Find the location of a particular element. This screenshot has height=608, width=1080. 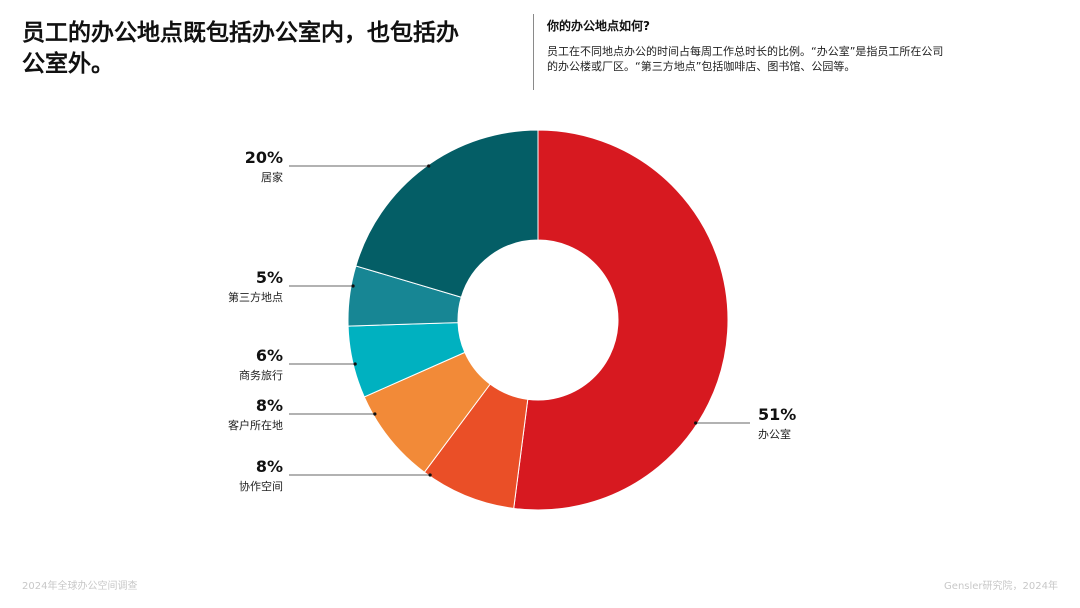

slice-category-label: 商务旅行 is located at coordinates (261, 375).